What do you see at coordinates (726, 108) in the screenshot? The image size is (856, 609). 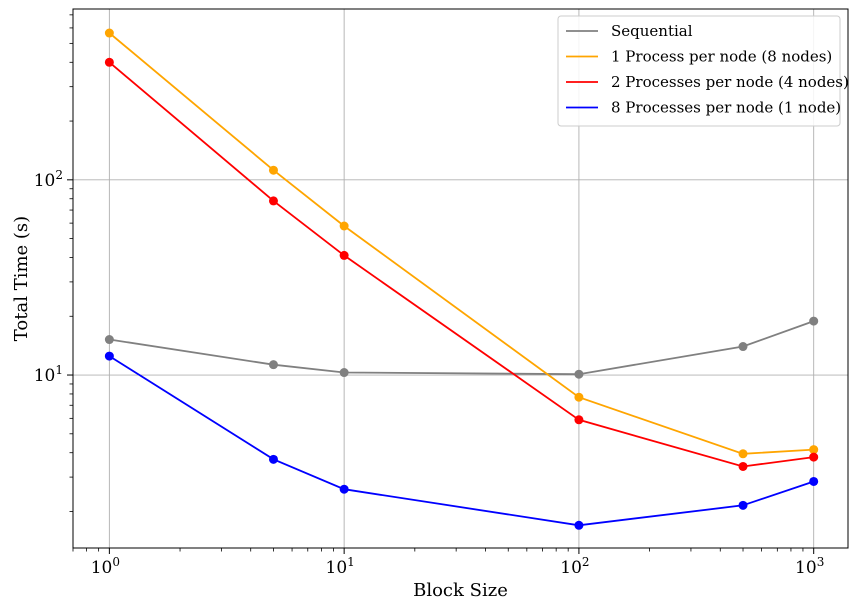 I see `legend-label: 8 Processes per node (1 node)` at bounding box center [726, 108].